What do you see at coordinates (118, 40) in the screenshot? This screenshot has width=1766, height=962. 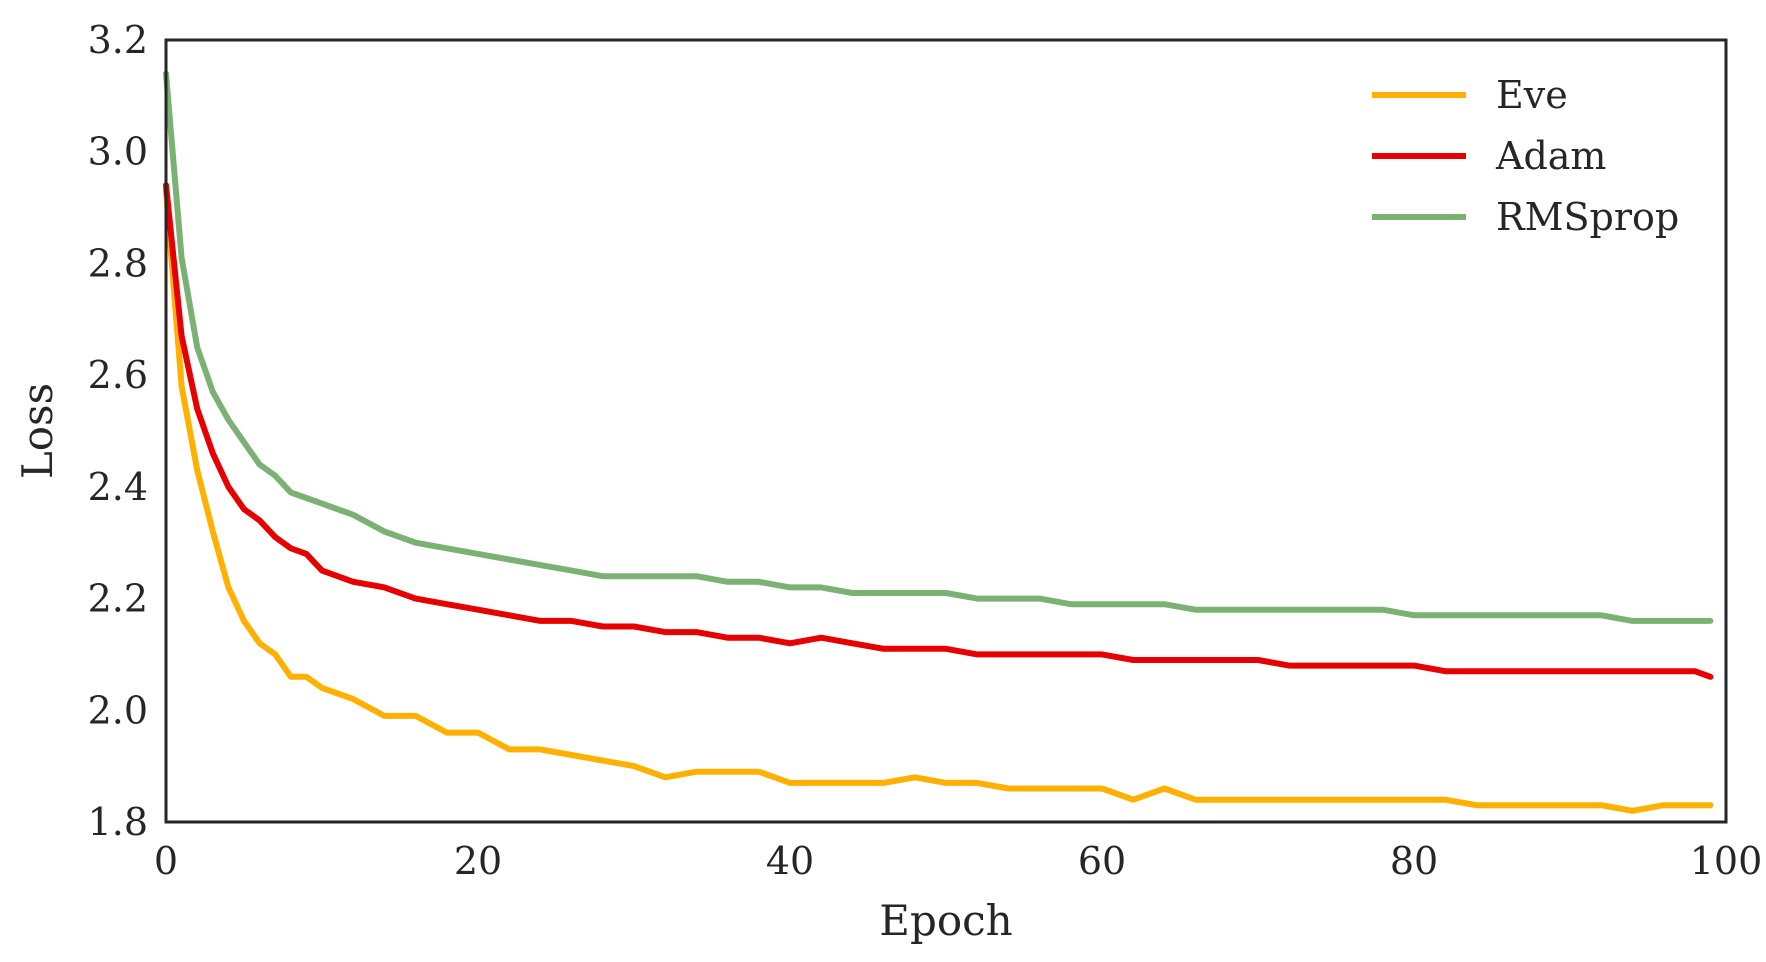 I see `y-tick-label: 3.2` at bounding box center [118, 40].